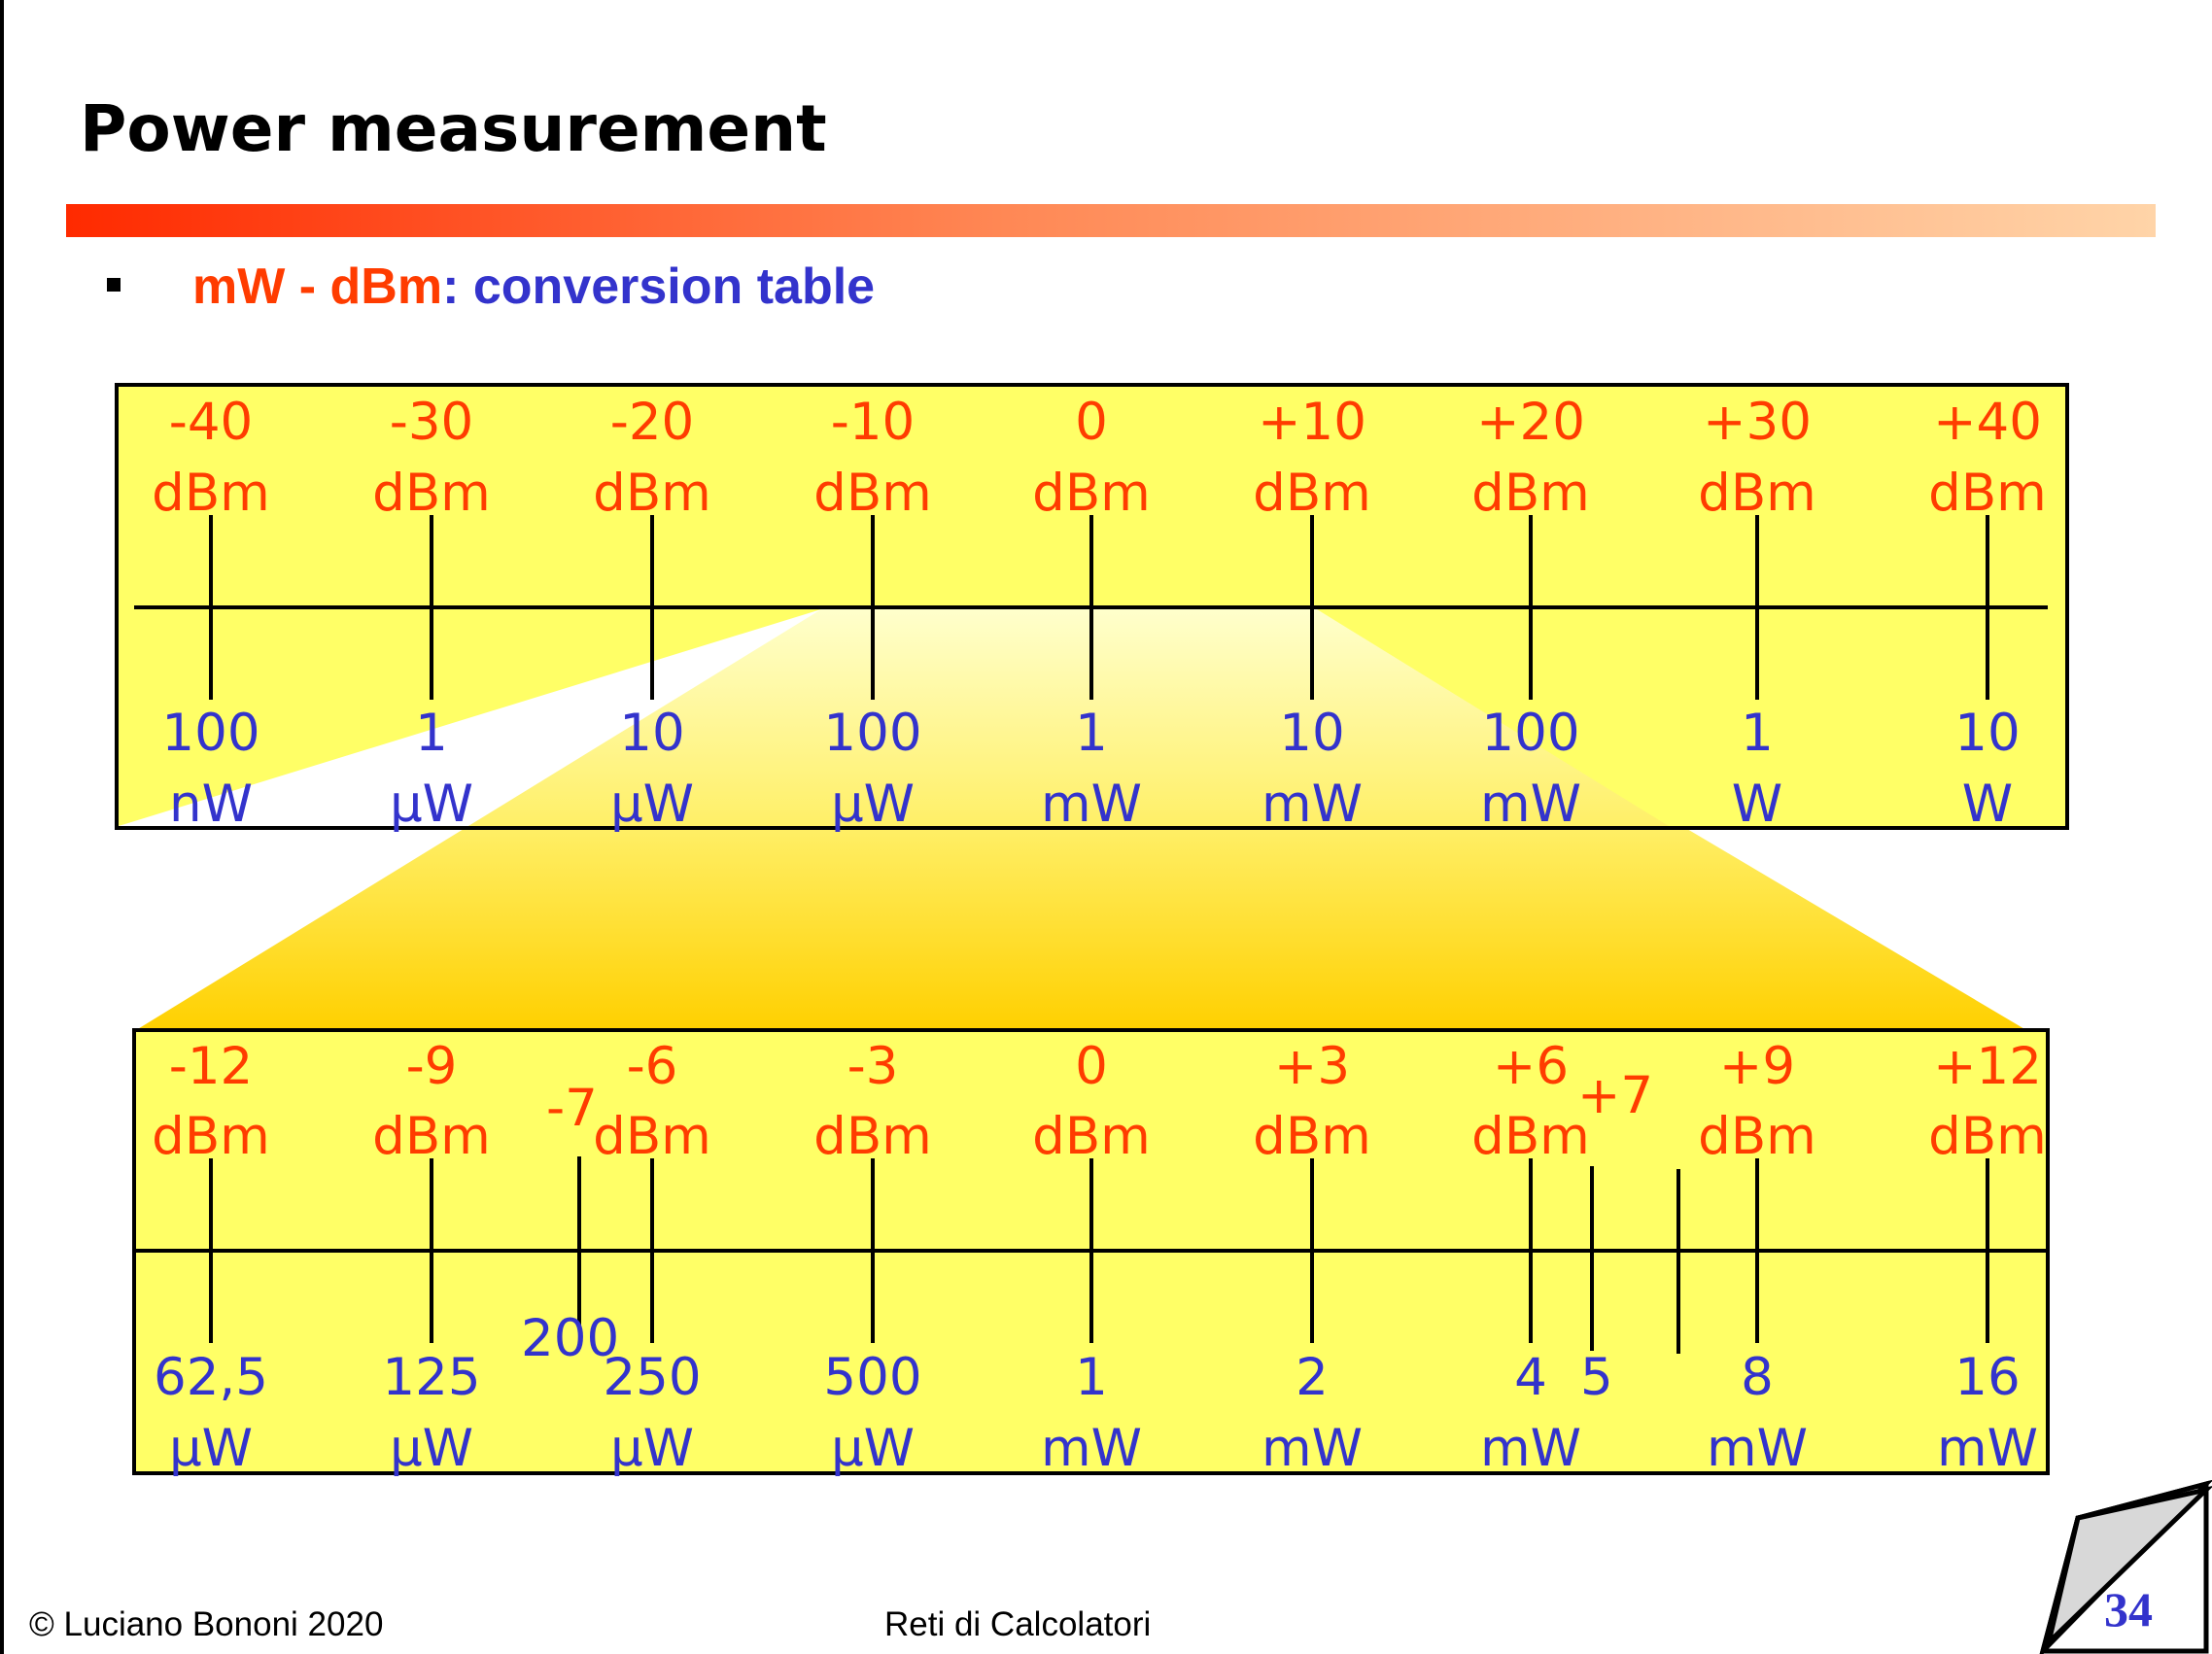  Describe the element at coordinates (1757, 1377) in the screenshot. I see `bottom-power-value: 8` at that location.